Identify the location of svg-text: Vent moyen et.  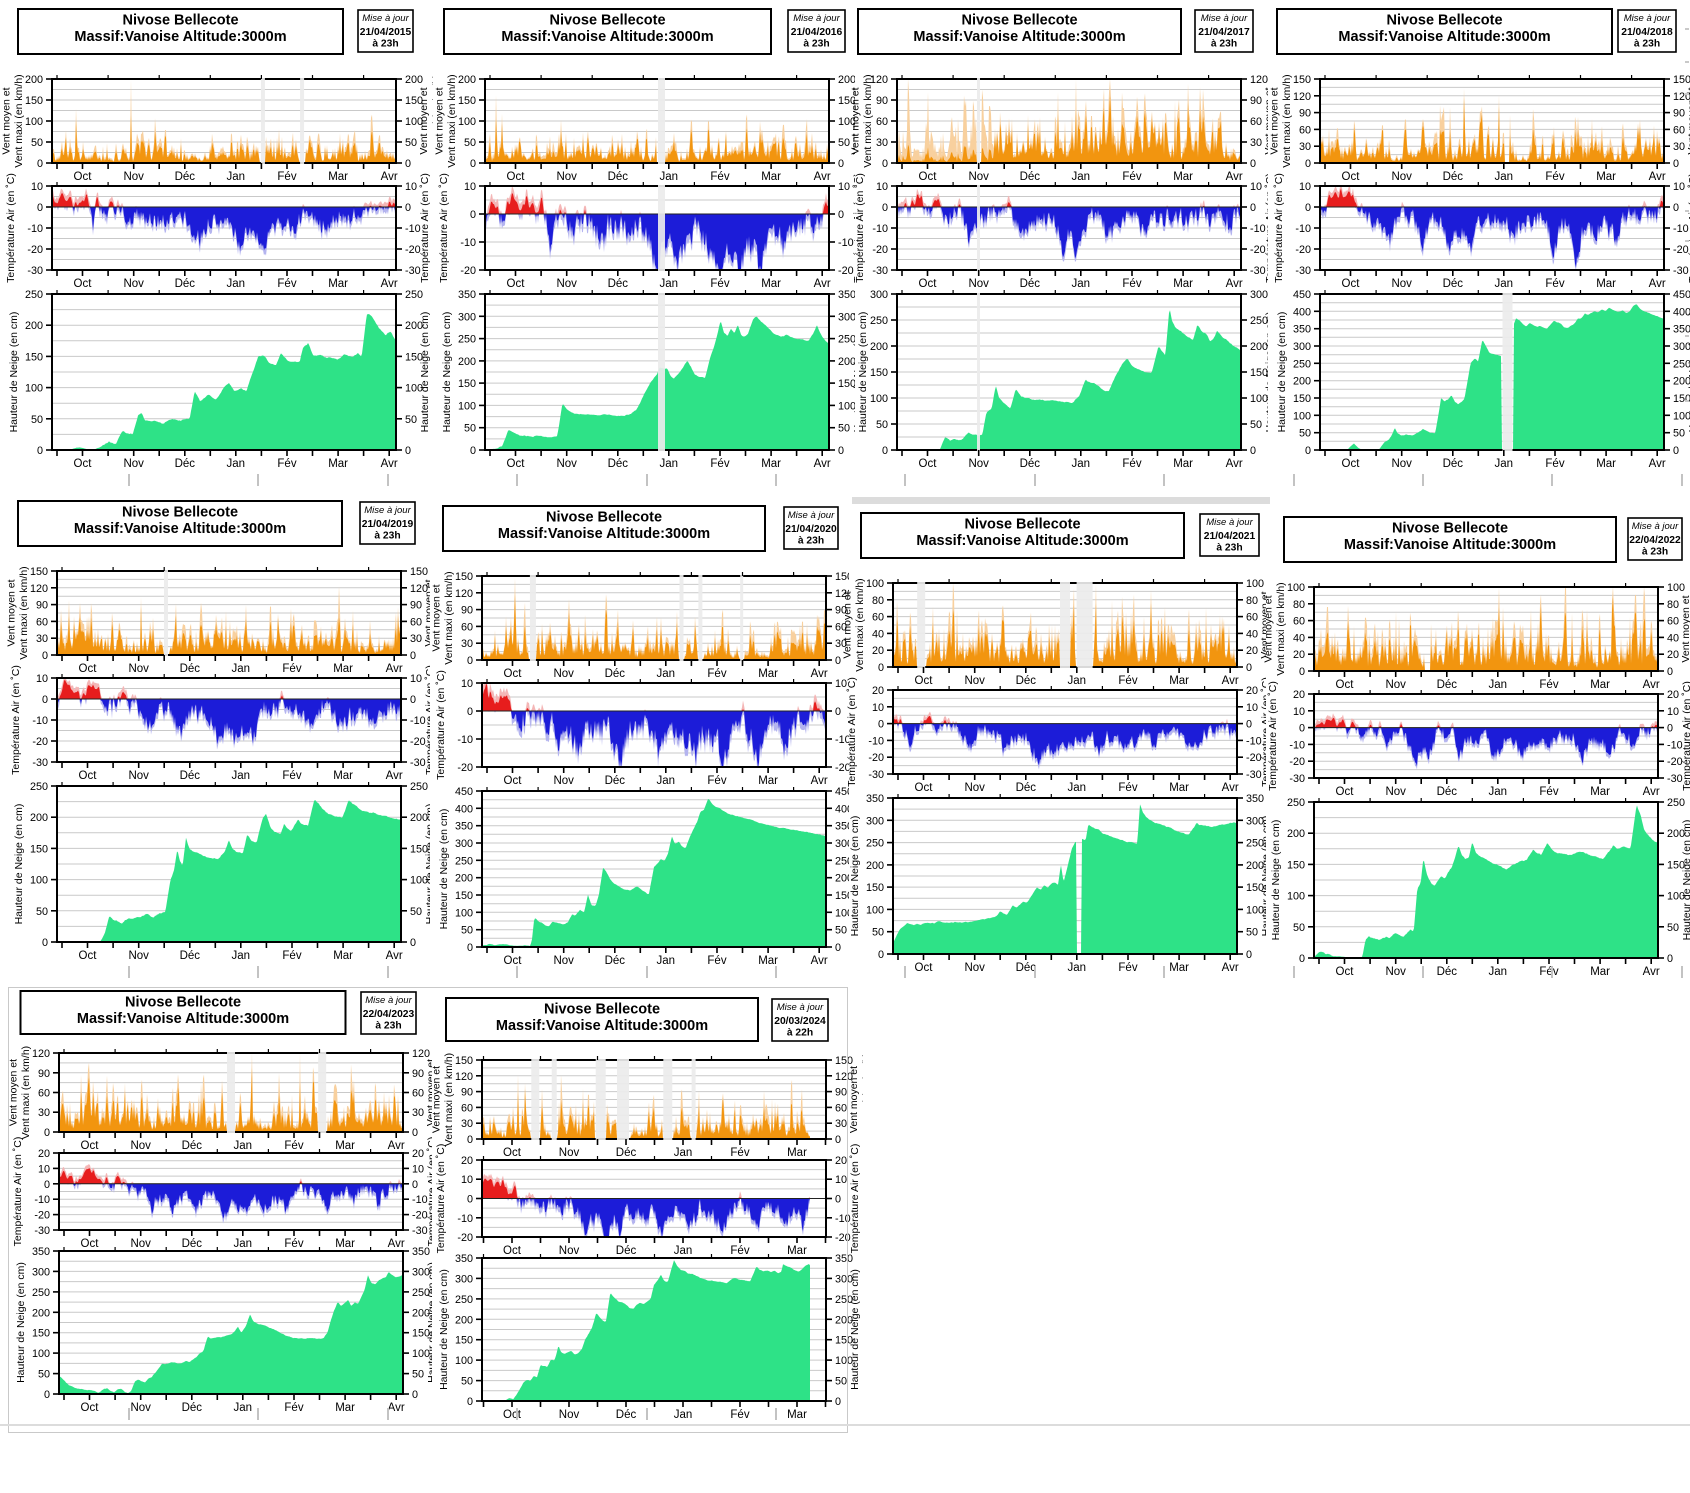
(14, 1092).